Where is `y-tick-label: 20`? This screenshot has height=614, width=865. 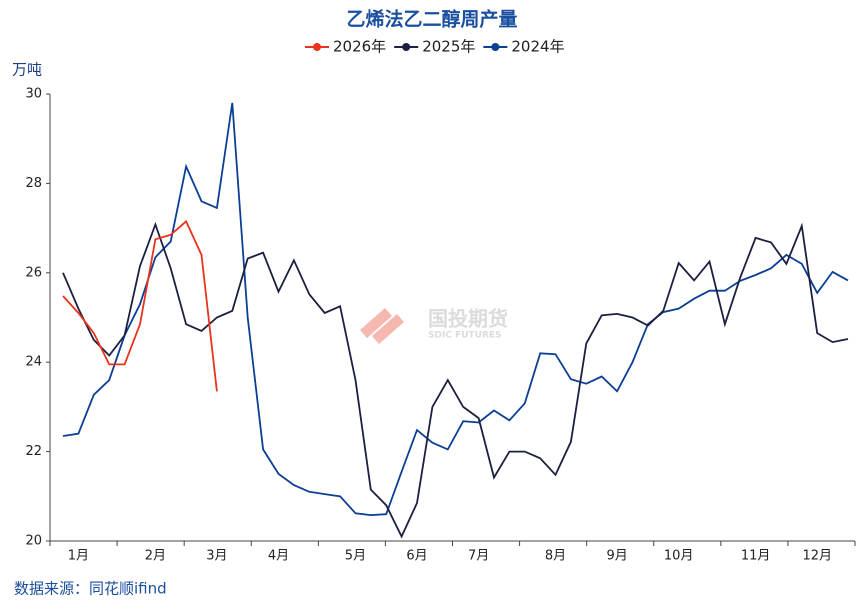 y-tick-label: 20 is located at coordinates (33, 541).